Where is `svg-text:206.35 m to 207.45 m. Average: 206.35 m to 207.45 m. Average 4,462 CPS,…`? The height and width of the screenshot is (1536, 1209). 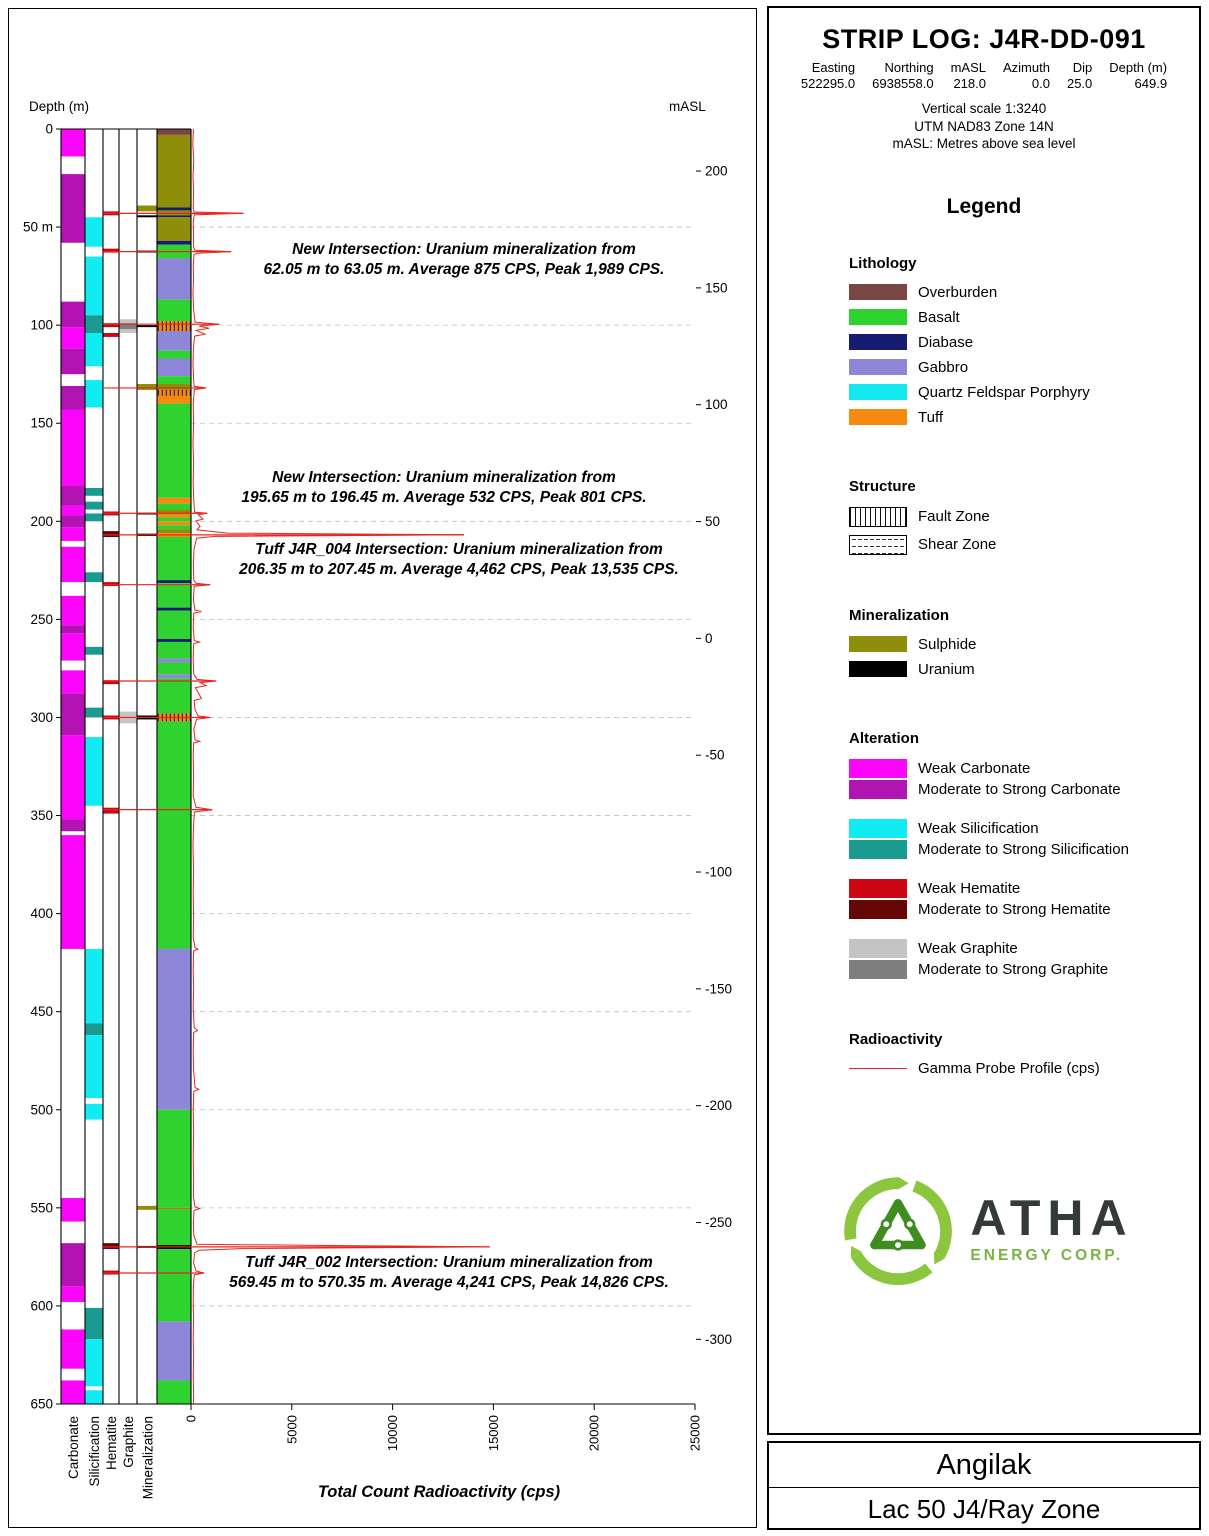 svg-text:206.35 m to 207.45 m. Average: 206.35 m to 207.45 m. Average 4,462 CPS,… is located at coordinates (458, 569).